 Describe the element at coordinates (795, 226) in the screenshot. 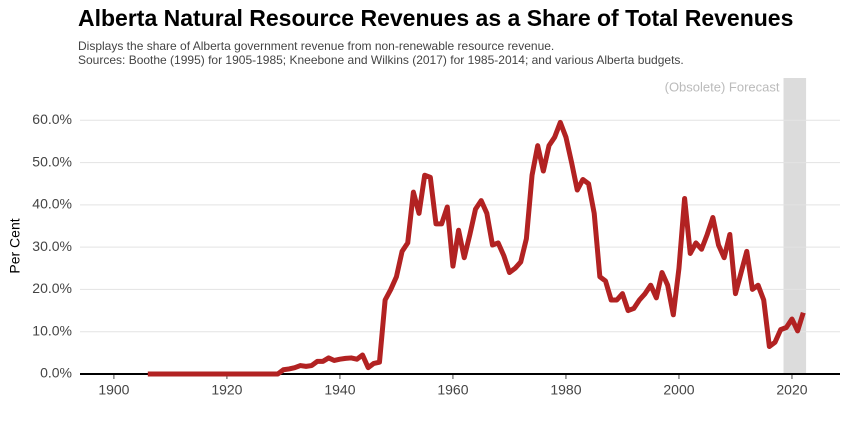

I see `forecast-band` at that location.